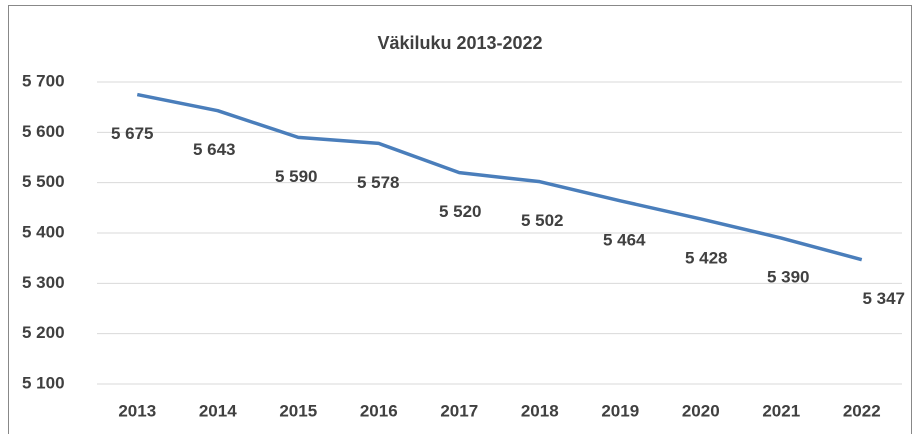 The height and width of the screenshot is (434, 918). Describe the element at coordinates (706, 257) in the screenshot. I see `data-label: 5 428` at that location.